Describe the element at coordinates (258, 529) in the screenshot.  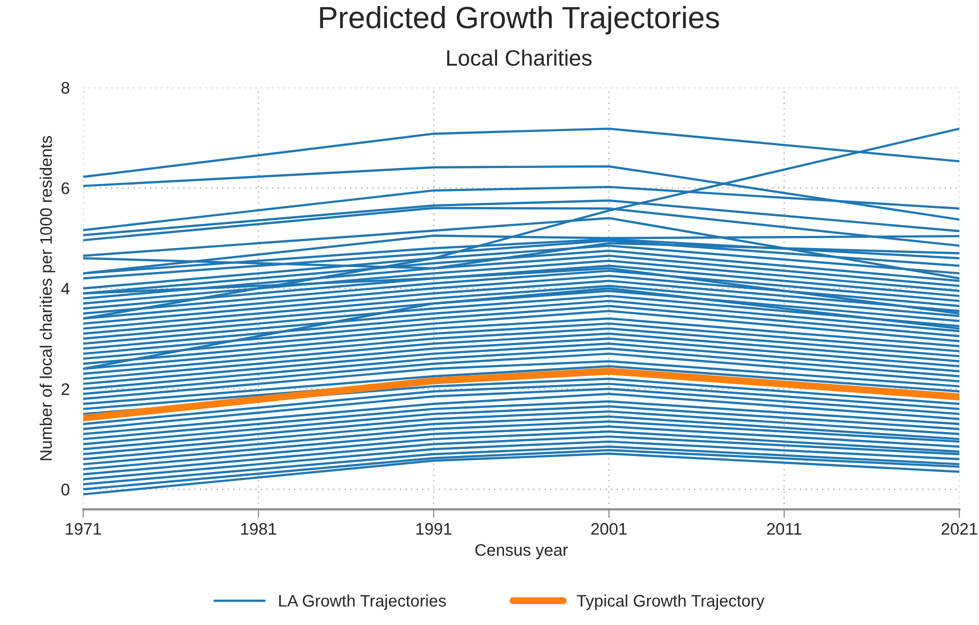
I see `x-tick-label: 1981` at that location.